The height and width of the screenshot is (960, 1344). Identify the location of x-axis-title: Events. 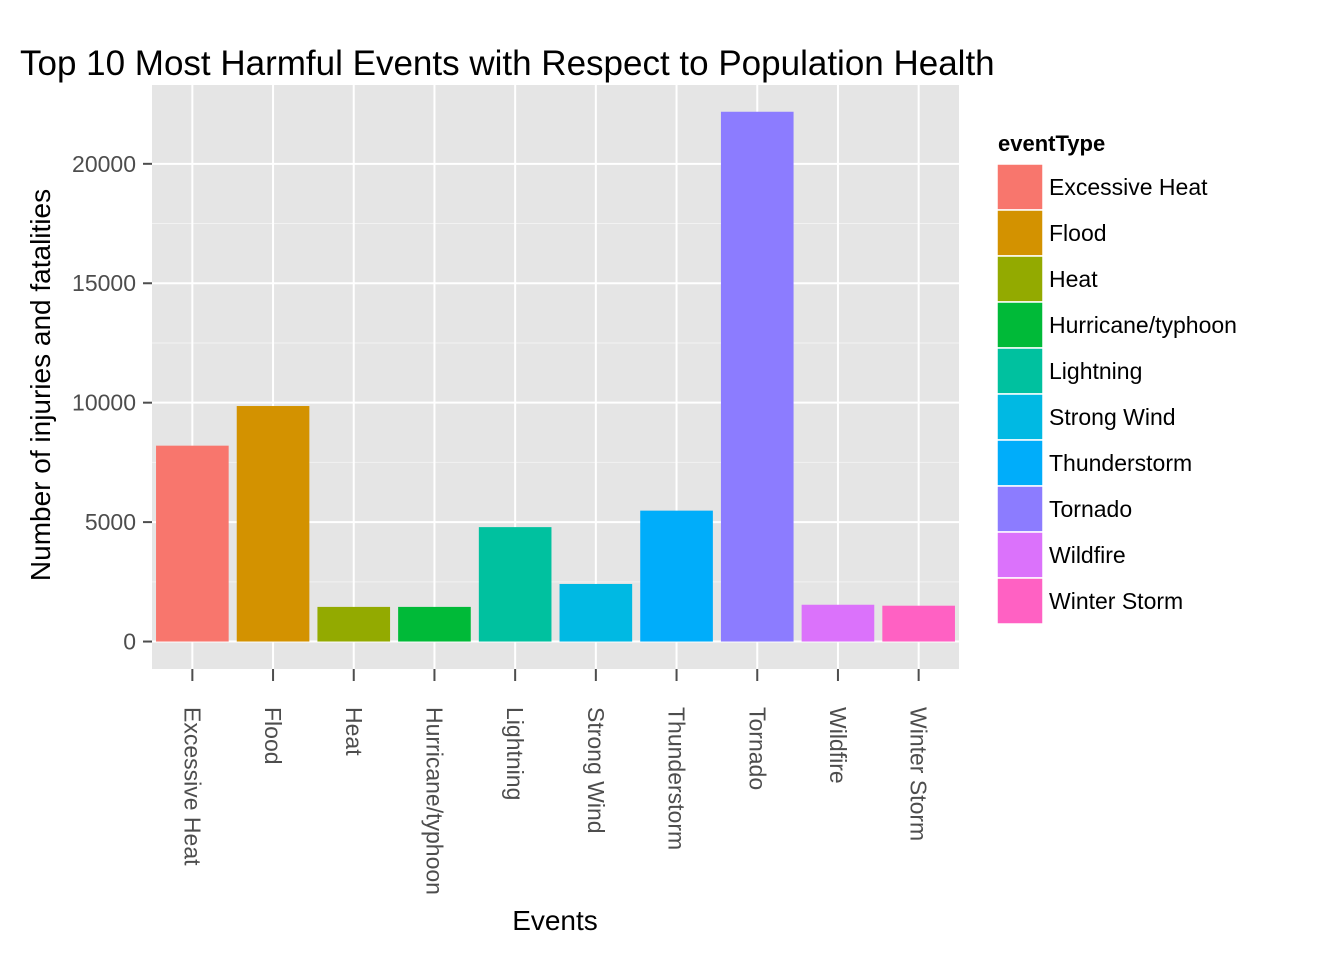
(555, 920).